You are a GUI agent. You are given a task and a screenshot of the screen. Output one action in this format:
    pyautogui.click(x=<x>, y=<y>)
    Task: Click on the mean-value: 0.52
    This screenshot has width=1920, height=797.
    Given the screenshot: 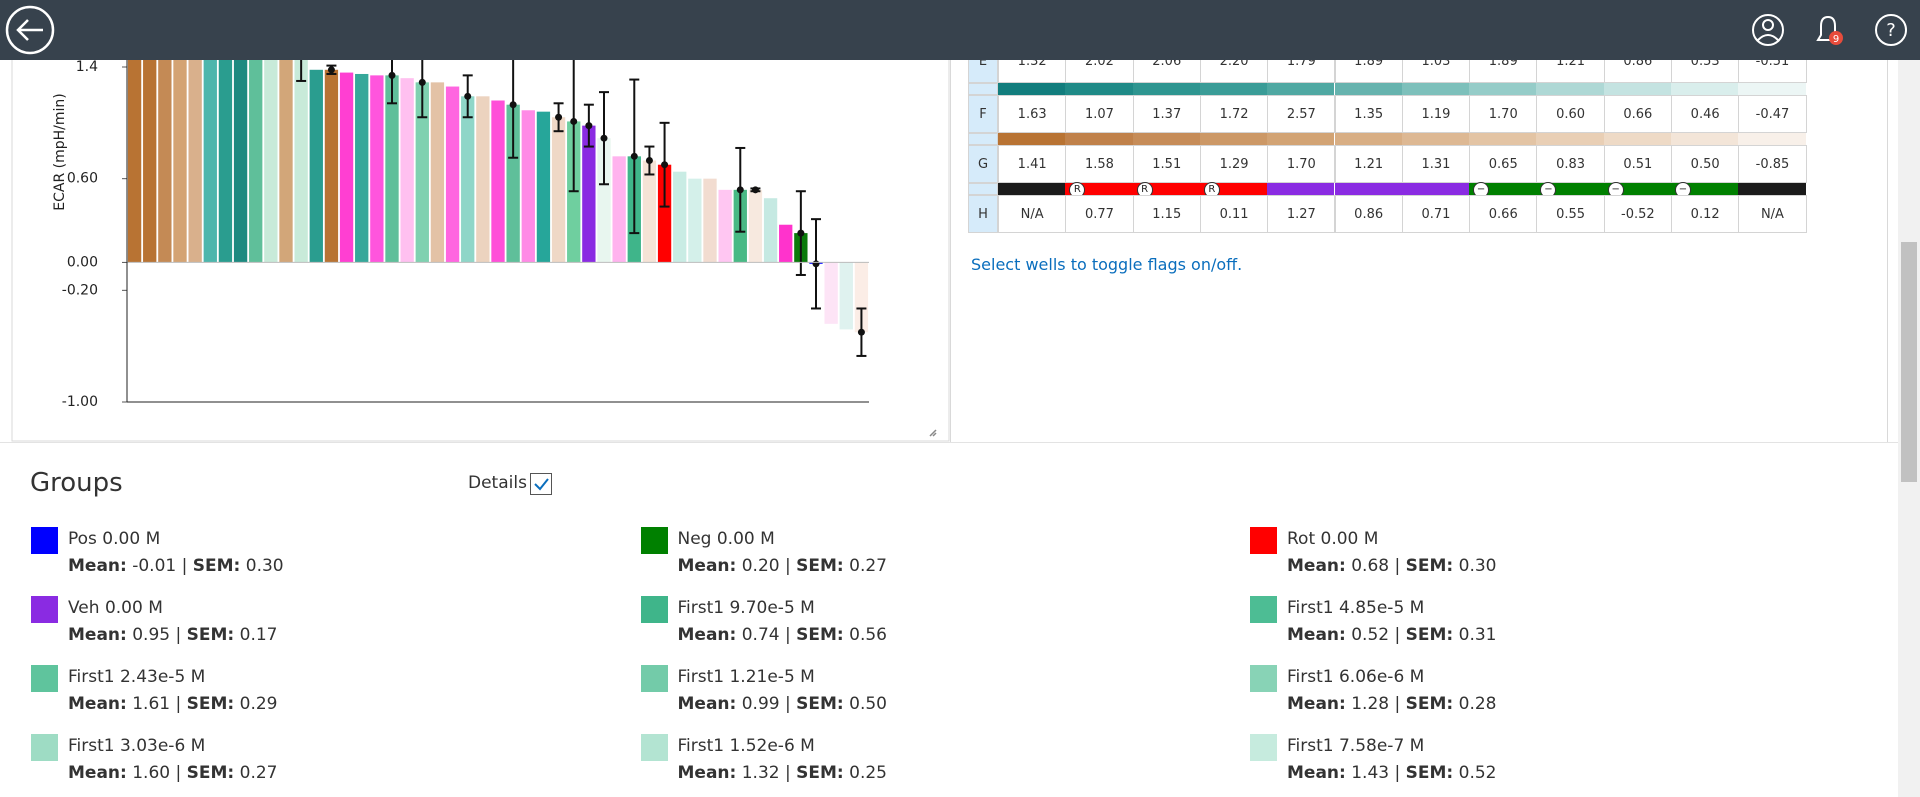 What is the action you would take?
    pyautogui.click(x=1370, y=635)
    